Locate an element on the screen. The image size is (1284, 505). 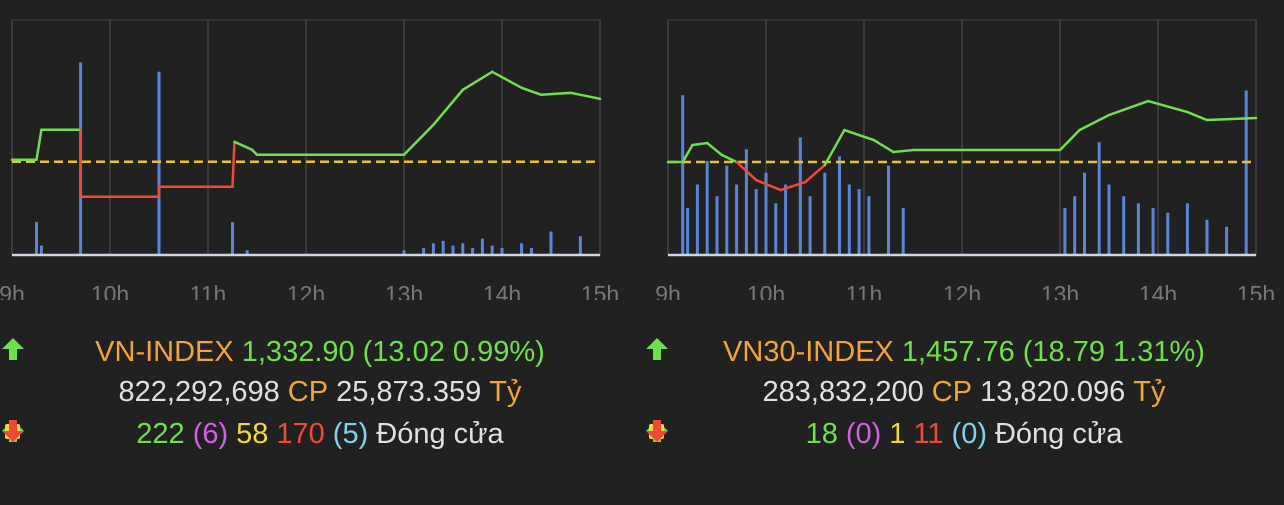
x-tick-label: 13h is located at coordinates (1060, 290).